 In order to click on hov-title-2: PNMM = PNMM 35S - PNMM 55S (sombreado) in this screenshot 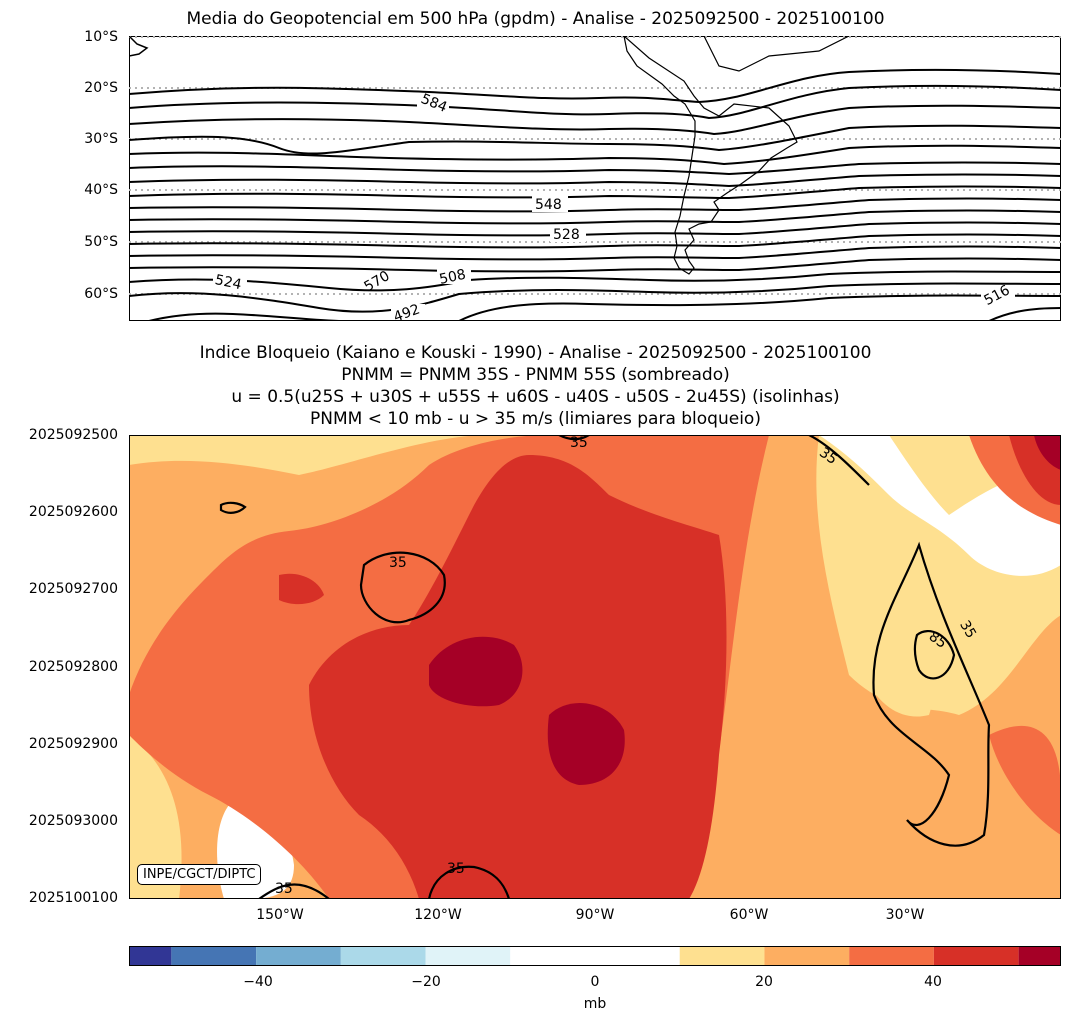, I will do `click(535, 375)`.